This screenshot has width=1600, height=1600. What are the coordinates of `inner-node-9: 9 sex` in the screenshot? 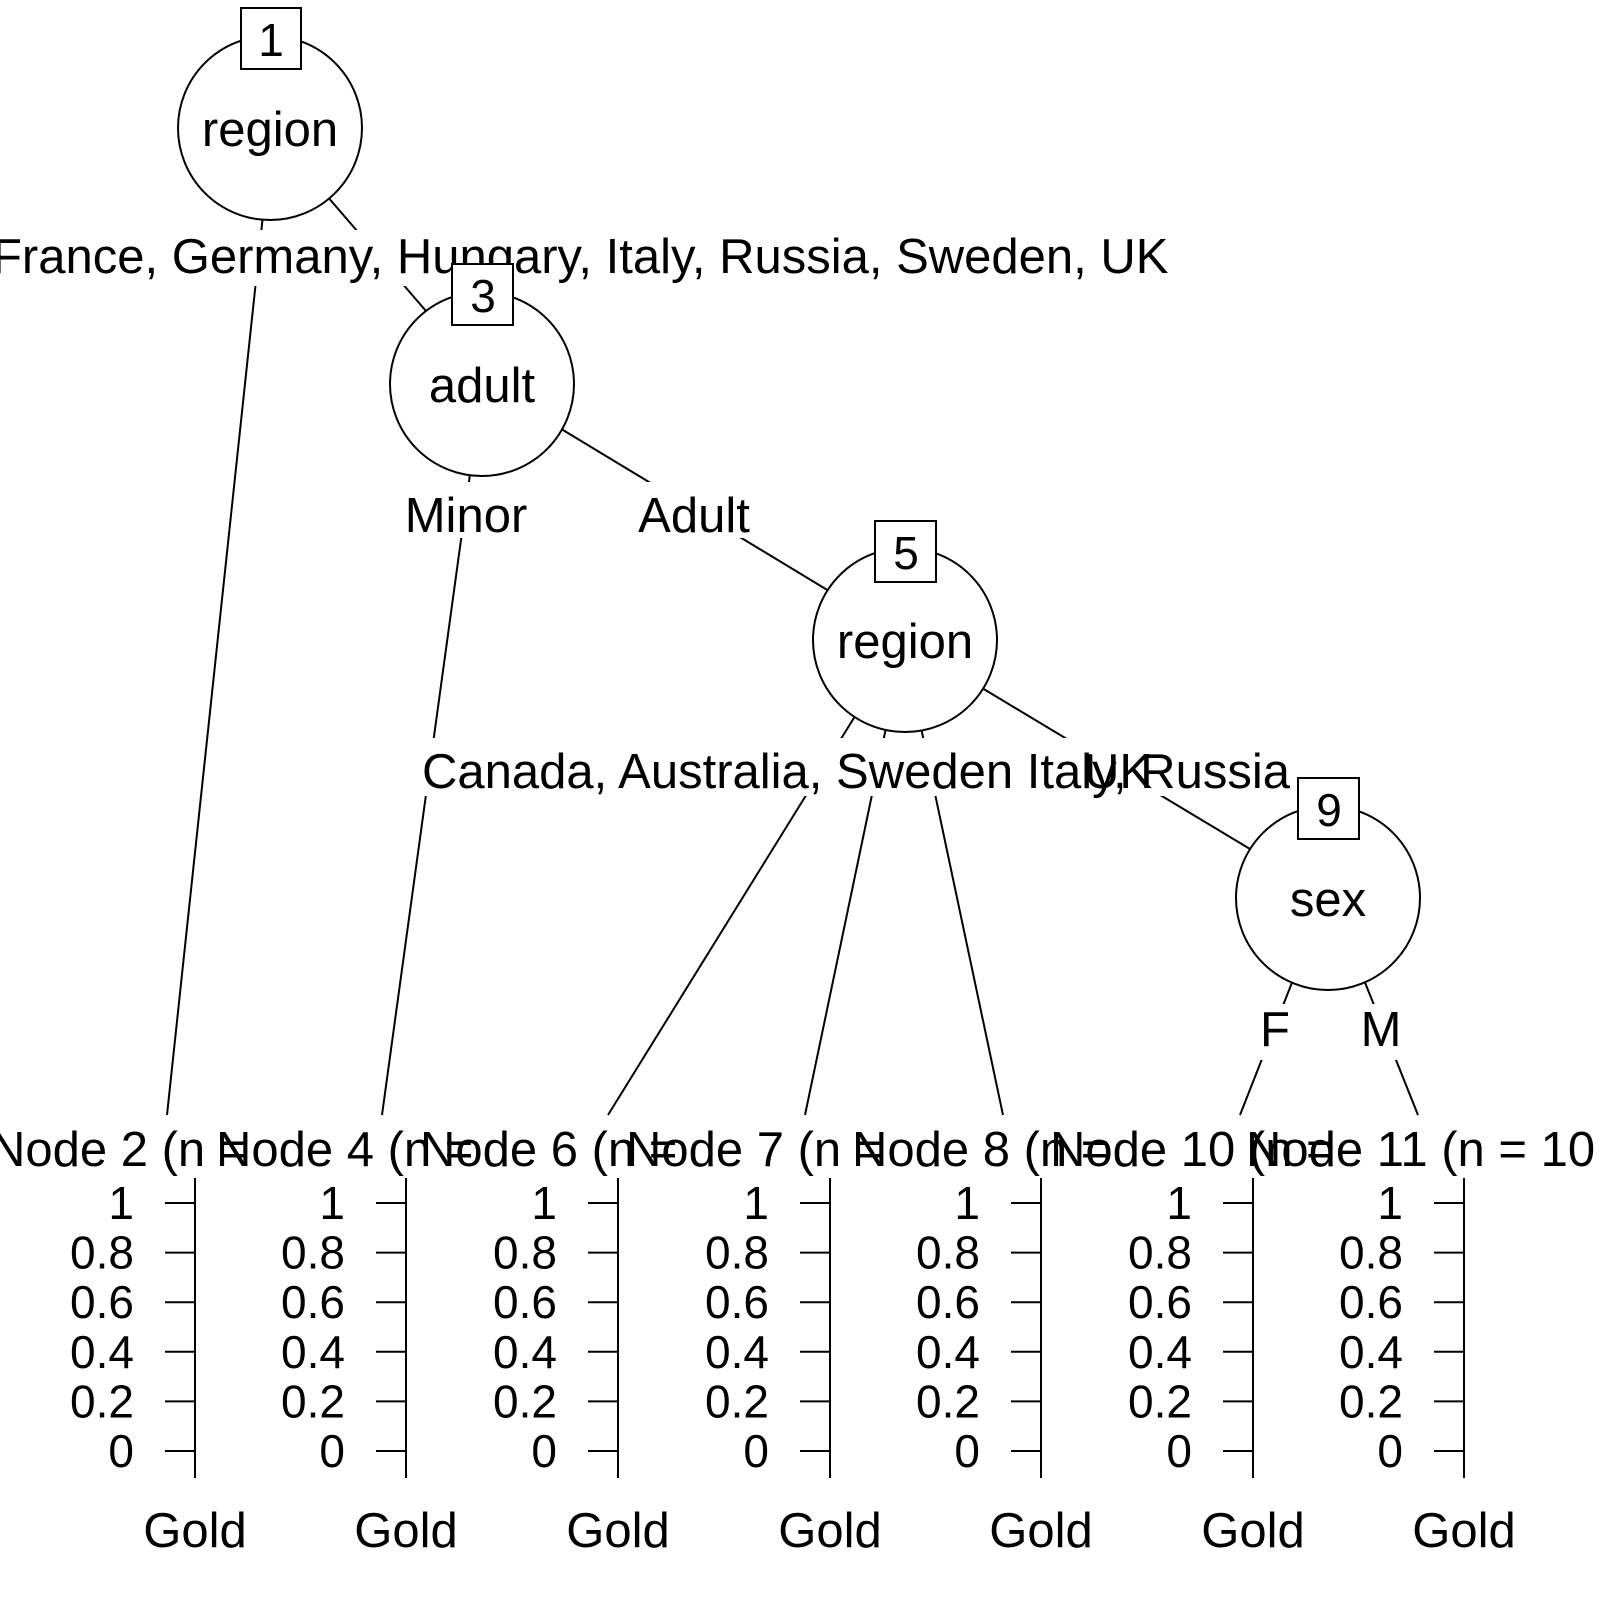 It's located at (1328, 884).